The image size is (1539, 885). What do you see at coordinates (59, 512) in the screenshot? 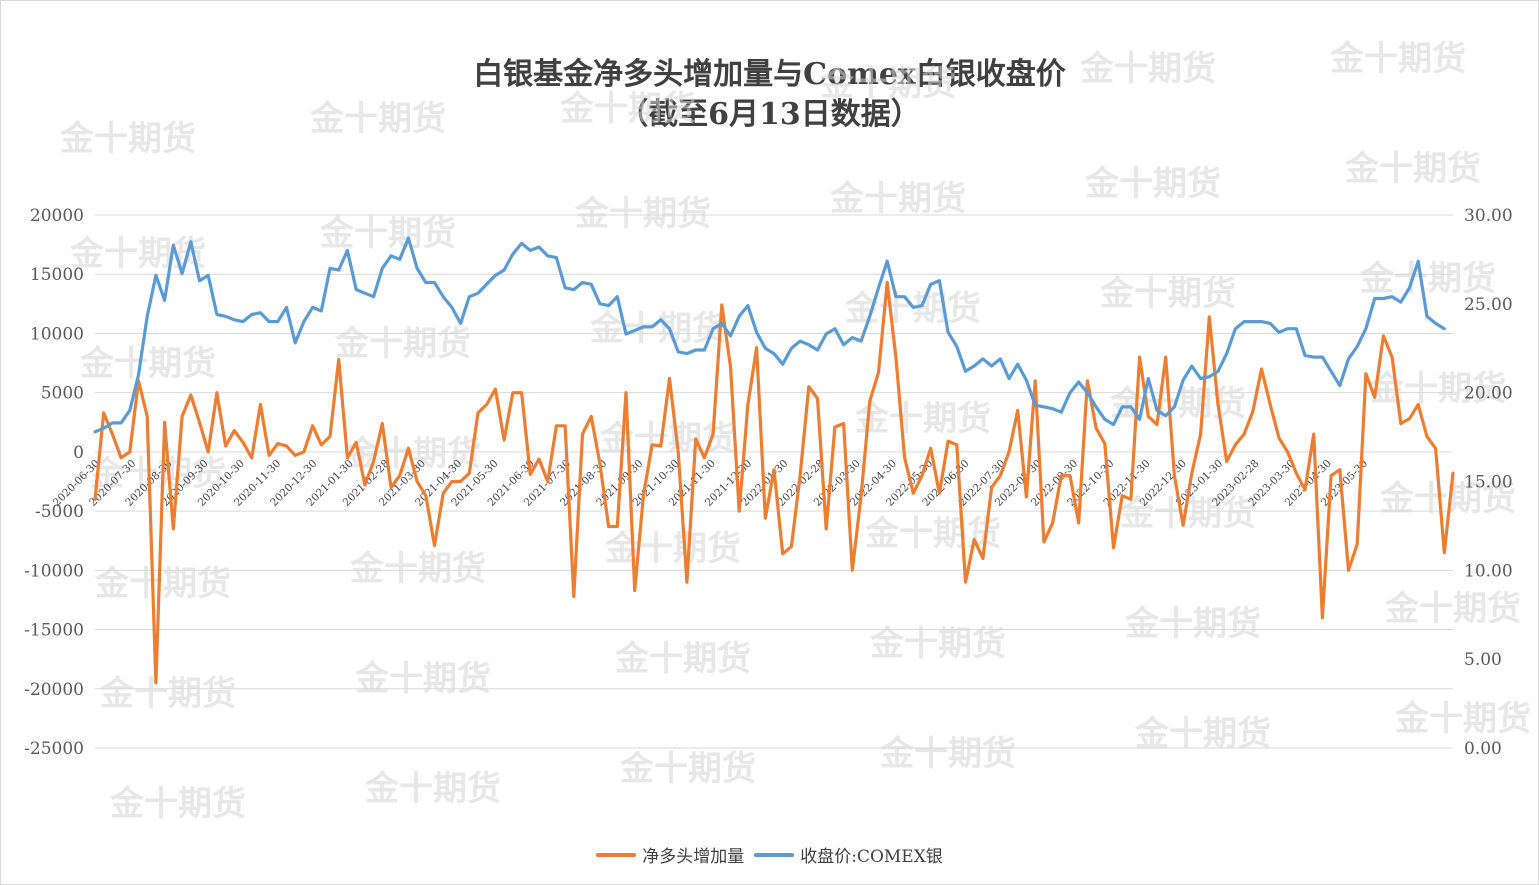
I see `left-axis-tick-label: -5000` at bounding box center [59, 512].